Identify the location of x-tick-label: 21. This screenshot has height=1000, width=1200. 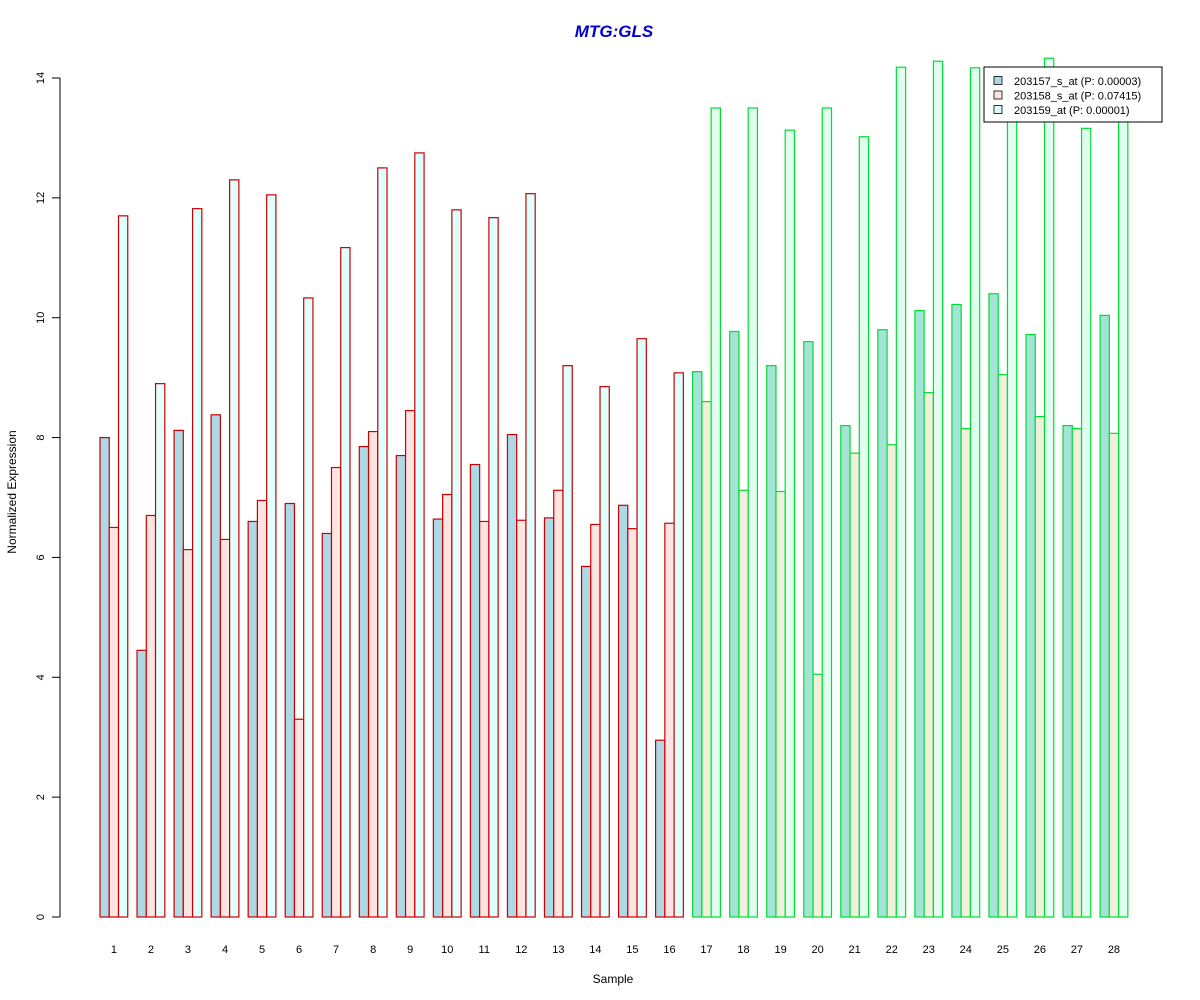
(855, 950).